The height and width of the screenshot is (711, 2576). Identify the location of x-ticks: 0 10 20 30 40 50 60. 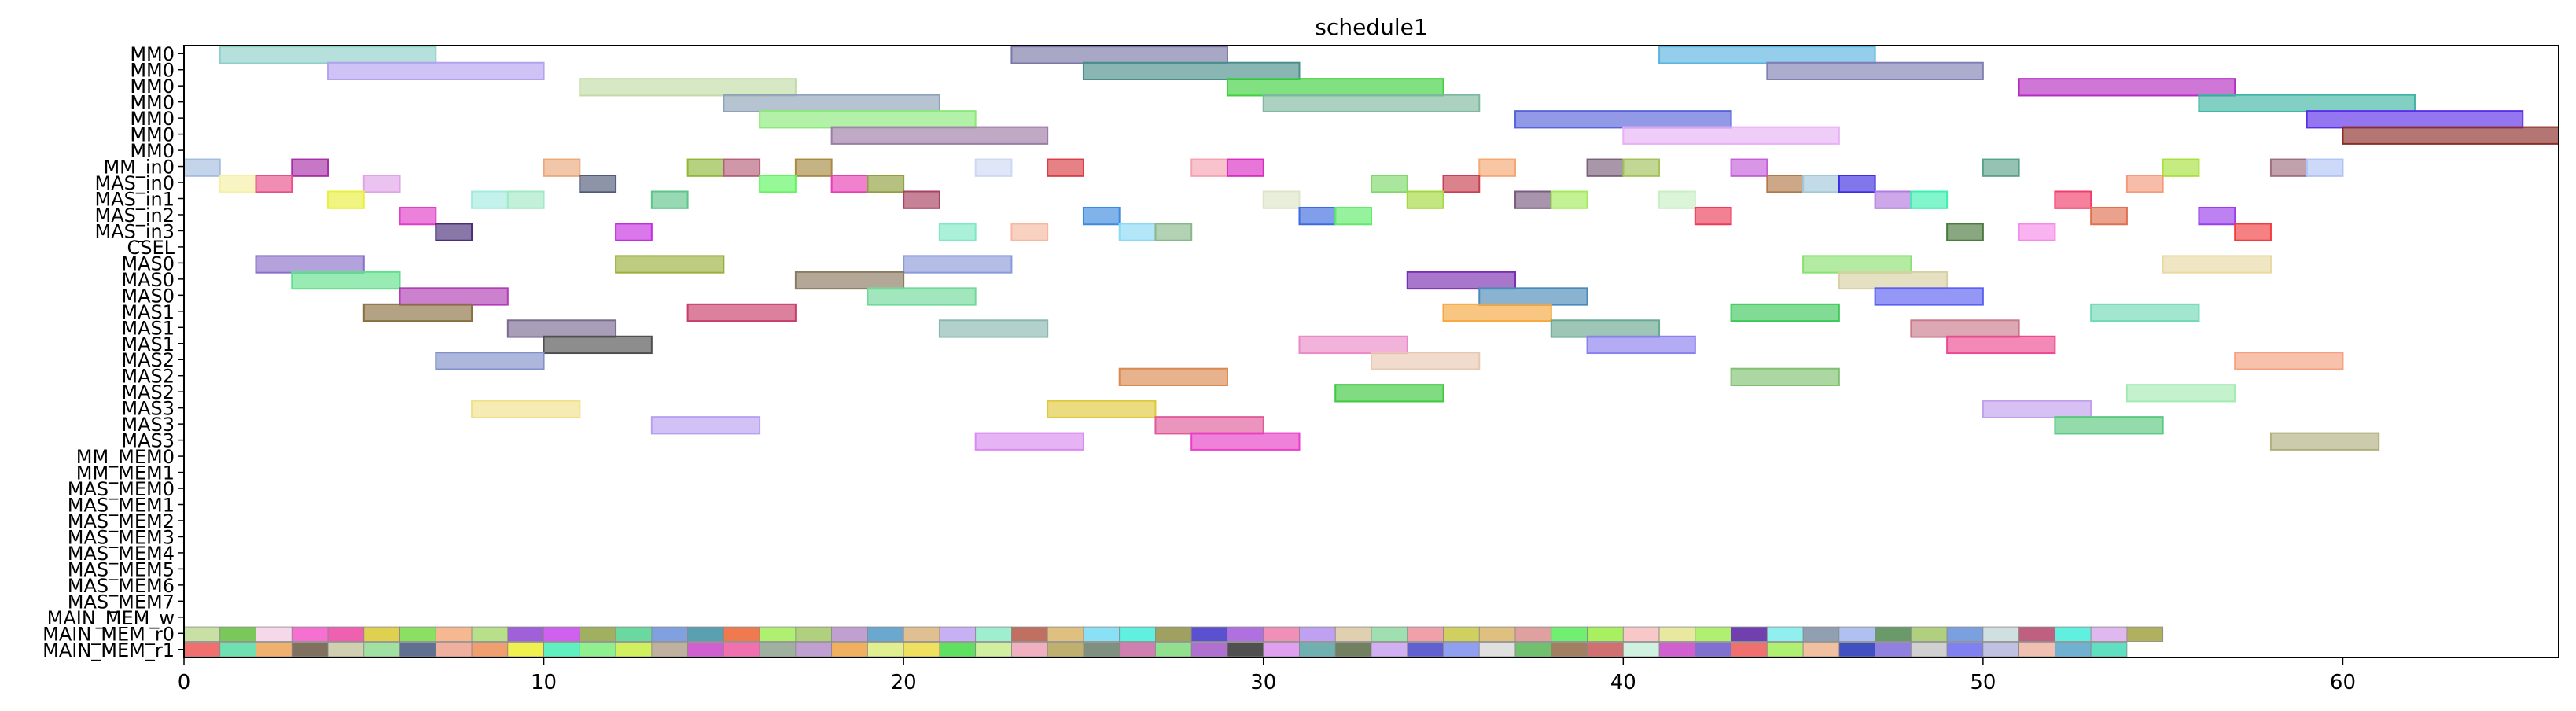
(1267, 676).